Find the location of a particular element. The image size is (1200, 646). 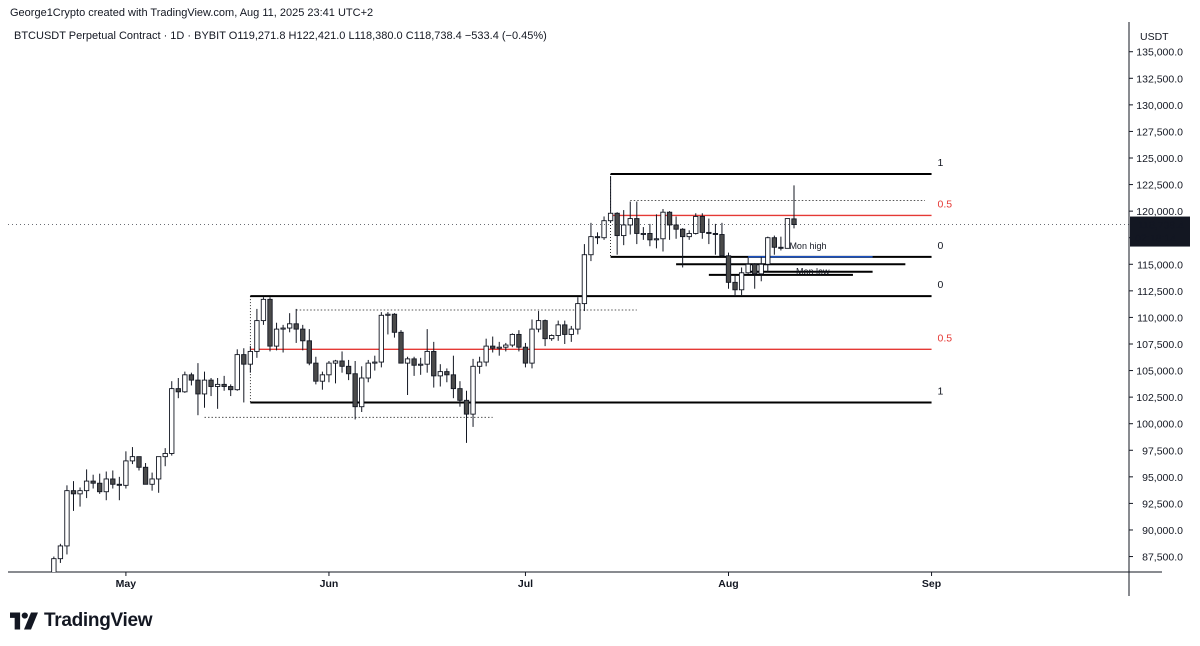

last-price-value: 118,738.4 is located at coordinates (1161, 226).